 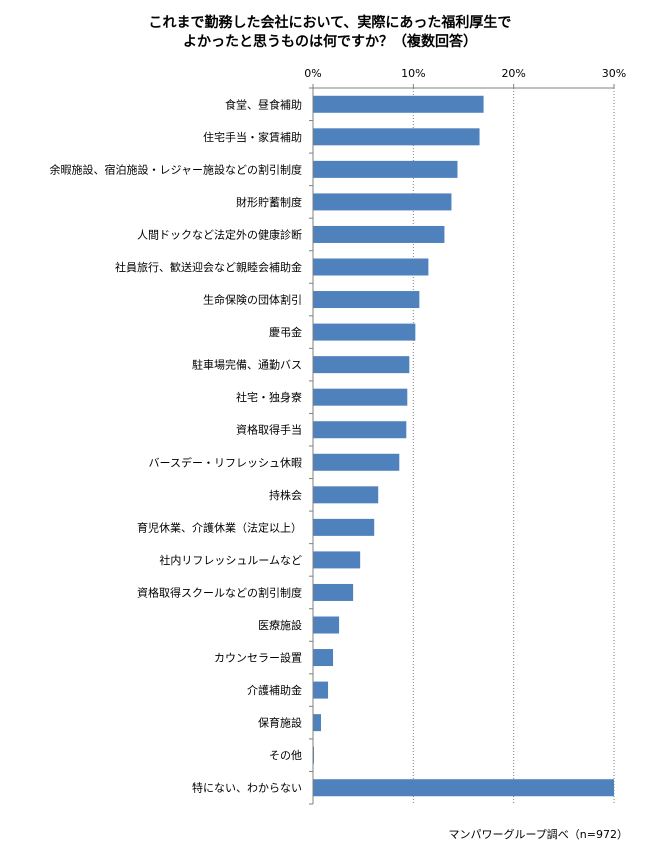 I want to click on category-label: 資格取得手当, so click(x=269, y=430).